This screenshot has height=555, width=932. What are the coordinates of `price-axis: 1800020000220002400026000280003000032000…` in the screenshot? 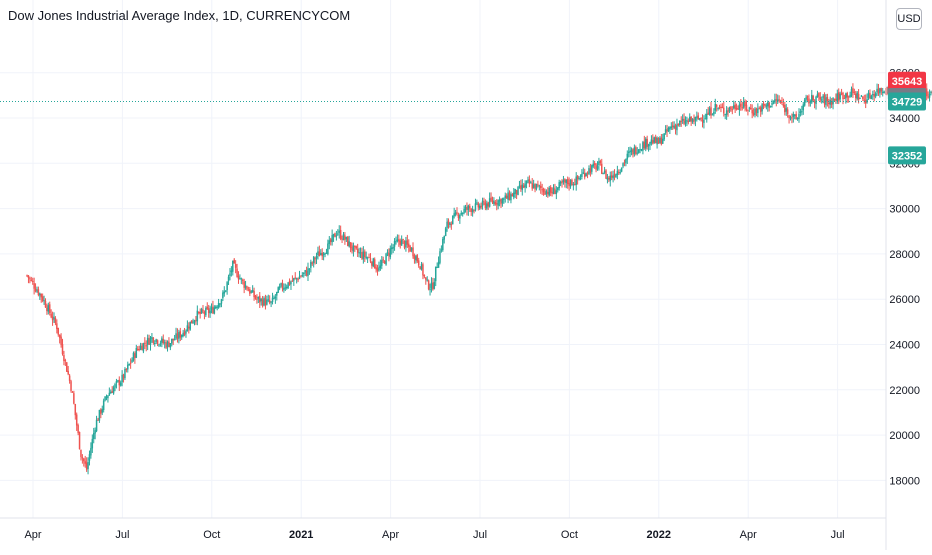 It's located at (904, 278).